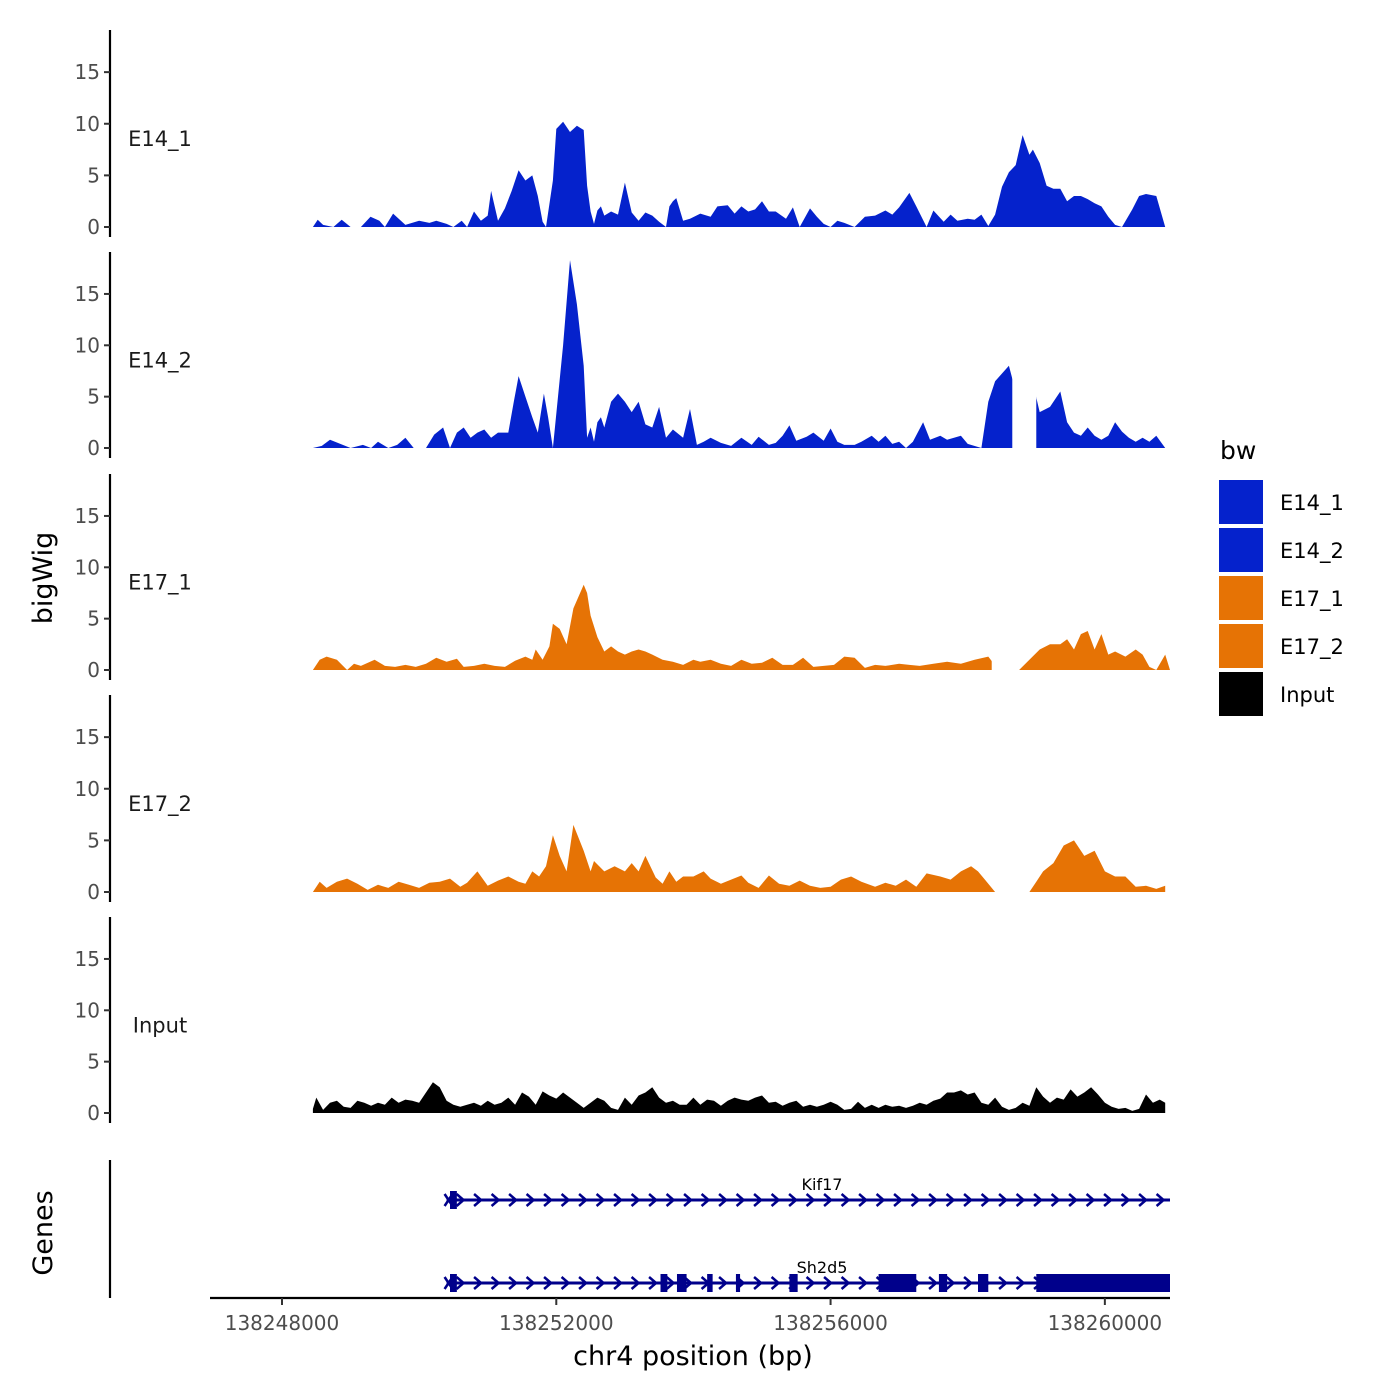 The width and height of the screenshot is (1400, 1400). Describe the element at coordinates (160, 804) in the screenshot. I see `track-label: E17_2` at that location.